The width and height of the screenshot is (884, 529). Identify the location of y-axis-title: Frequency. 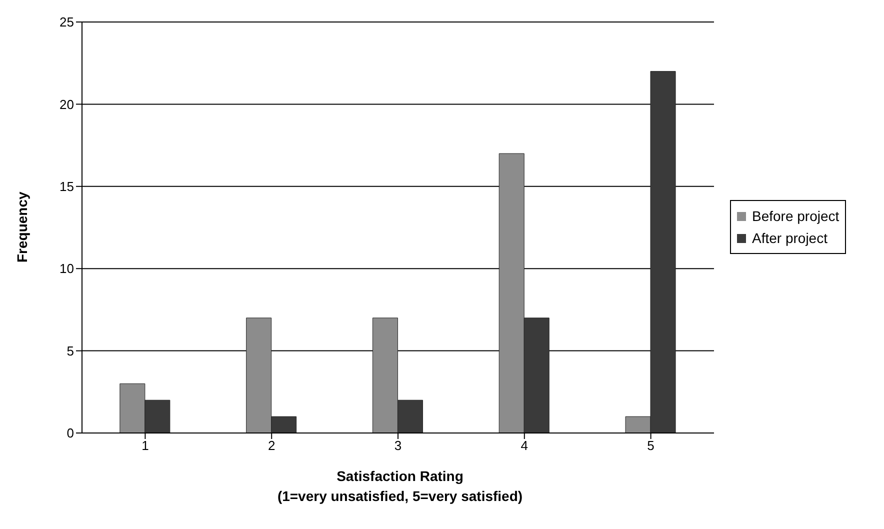
(22, 226).